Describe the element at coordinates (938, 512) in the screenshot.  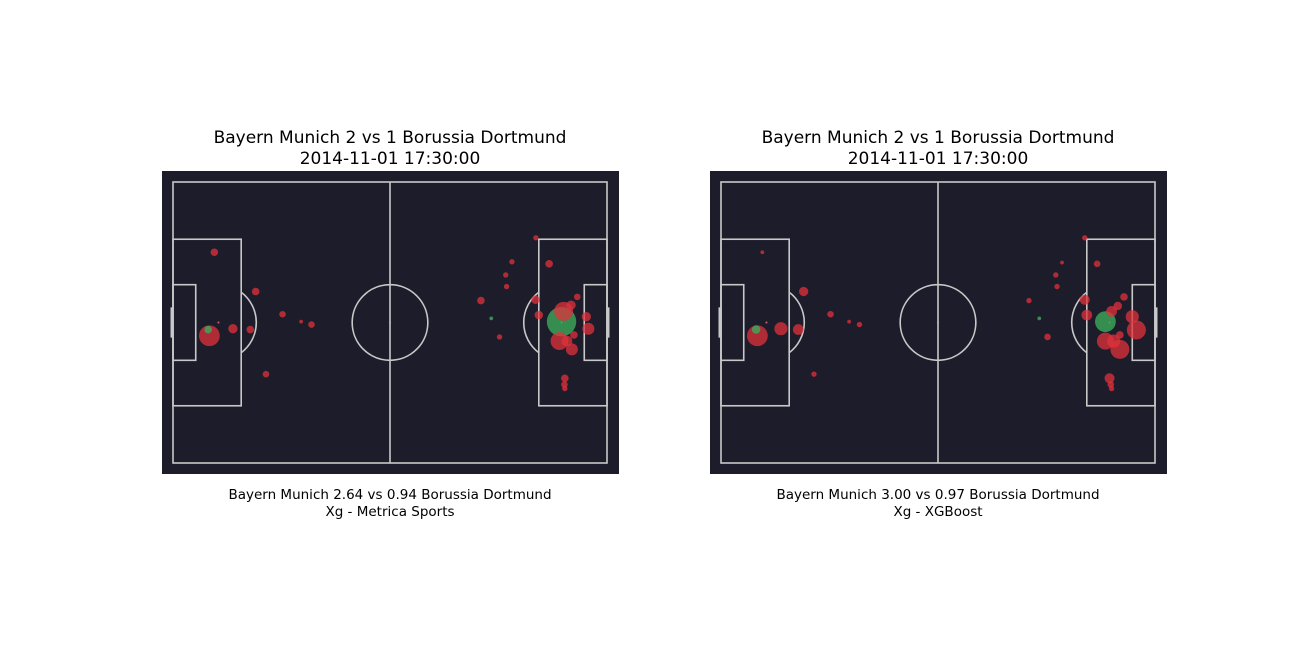
I see `chart-caption-line2: Xg - XGBoost` at that location.